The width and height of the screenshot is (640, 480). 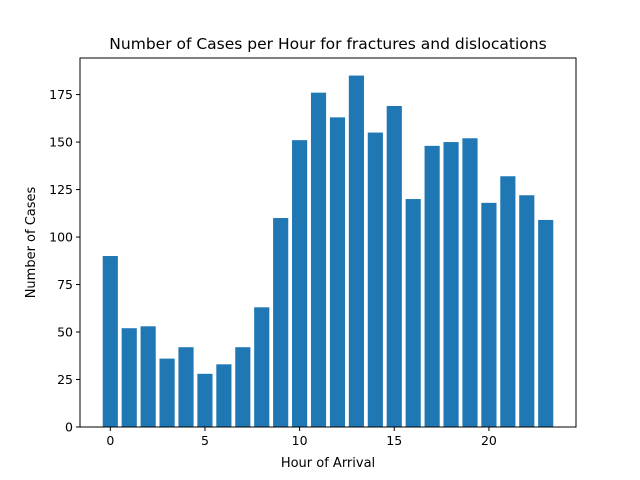 I want to click on y-tick-label: 175, so click(x=61, y=94).